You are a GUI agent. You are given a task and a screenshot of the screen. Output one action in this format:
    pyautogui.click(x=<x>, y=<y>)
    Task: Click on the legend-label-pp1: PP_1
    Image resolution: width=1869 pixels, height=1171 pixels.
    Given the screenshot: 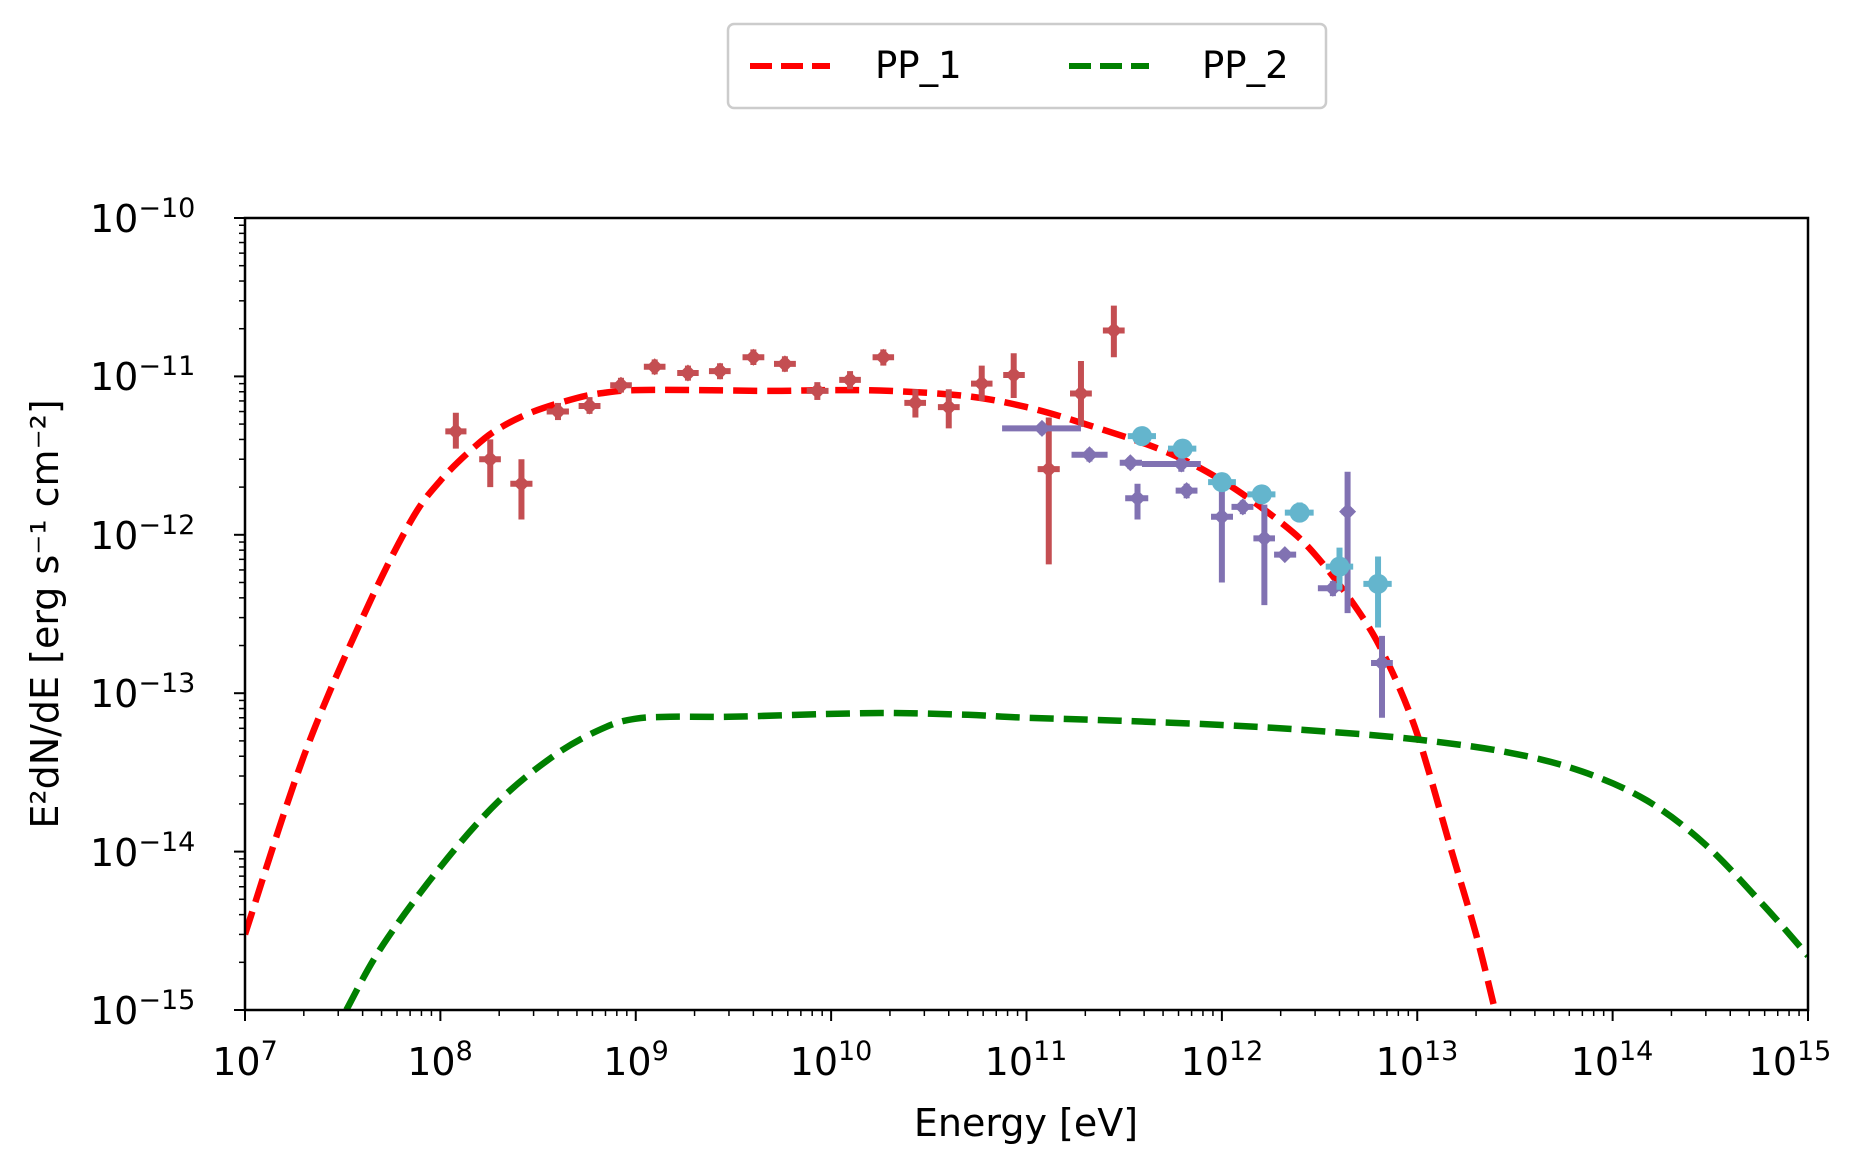 What is the action you would take?
    pyautogui.click(x=918, y=65)
    